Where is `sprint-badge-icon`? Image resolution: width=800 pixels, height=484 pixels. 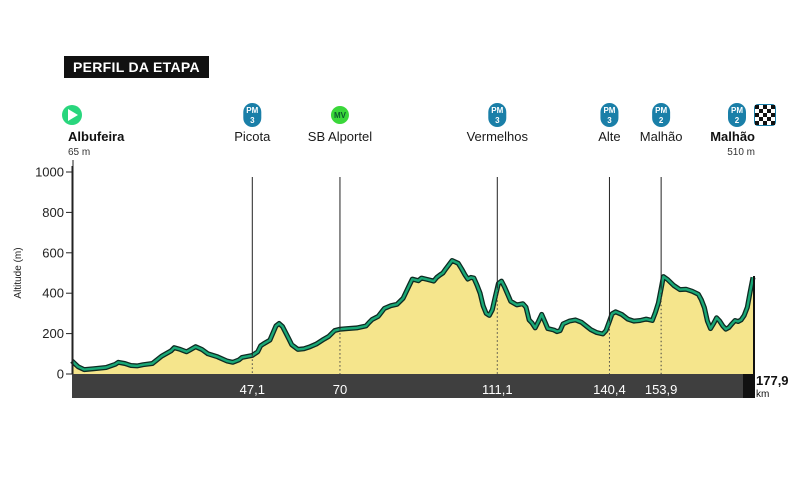
sprint-badge-icon is located at coordinates (339, 115).